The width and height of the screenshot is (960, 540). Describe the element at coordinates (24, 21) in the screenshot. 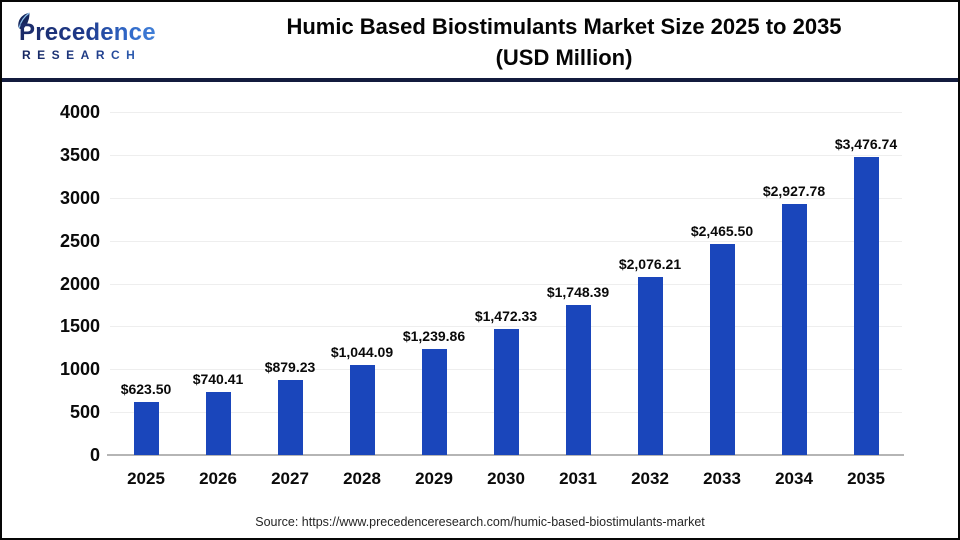

I see `leaf-icon` at that location.